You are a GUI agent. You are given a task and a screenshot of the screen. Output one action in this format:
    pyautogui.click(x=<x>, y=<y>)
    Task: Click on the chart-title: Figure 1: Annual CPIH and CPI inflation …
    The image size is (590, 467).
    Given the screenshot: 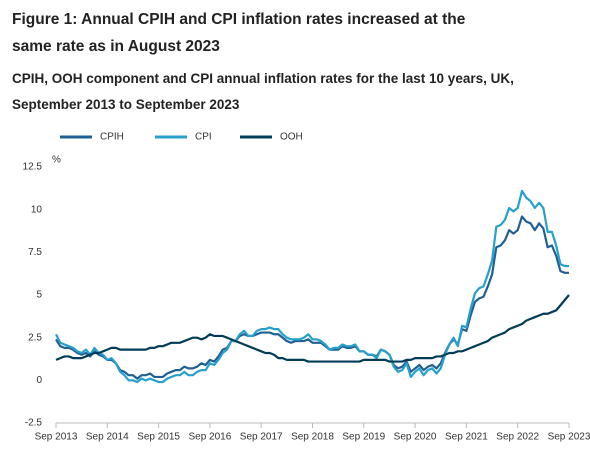 What is the action you would take?
    pyautogui.click(x=239, y=33)
    